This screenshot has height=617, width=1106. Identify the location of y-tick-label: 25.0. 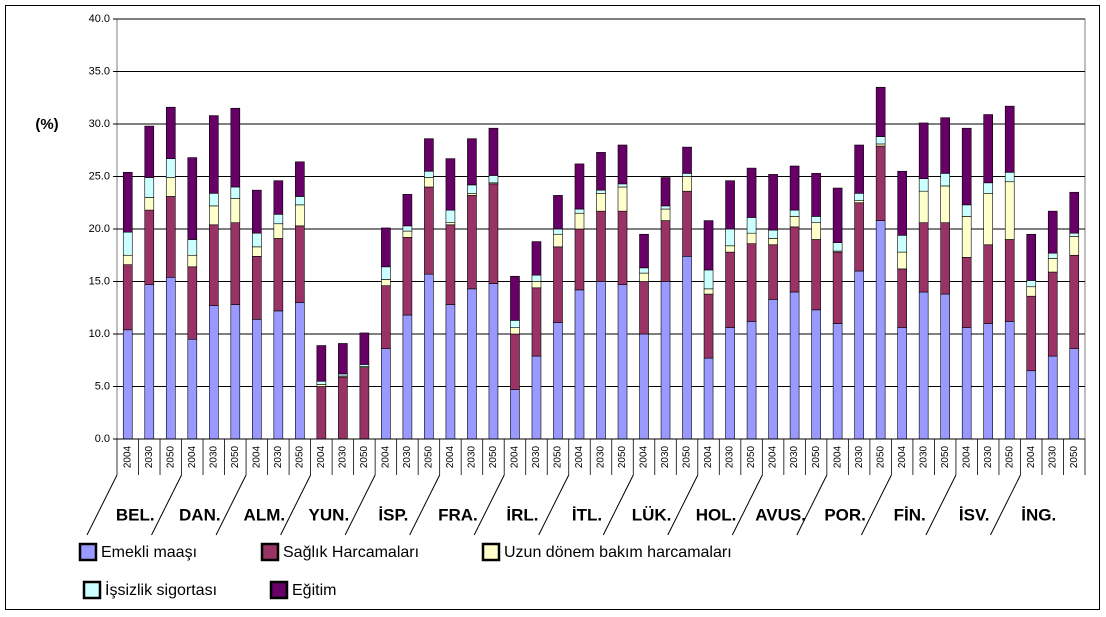
(99, 176).